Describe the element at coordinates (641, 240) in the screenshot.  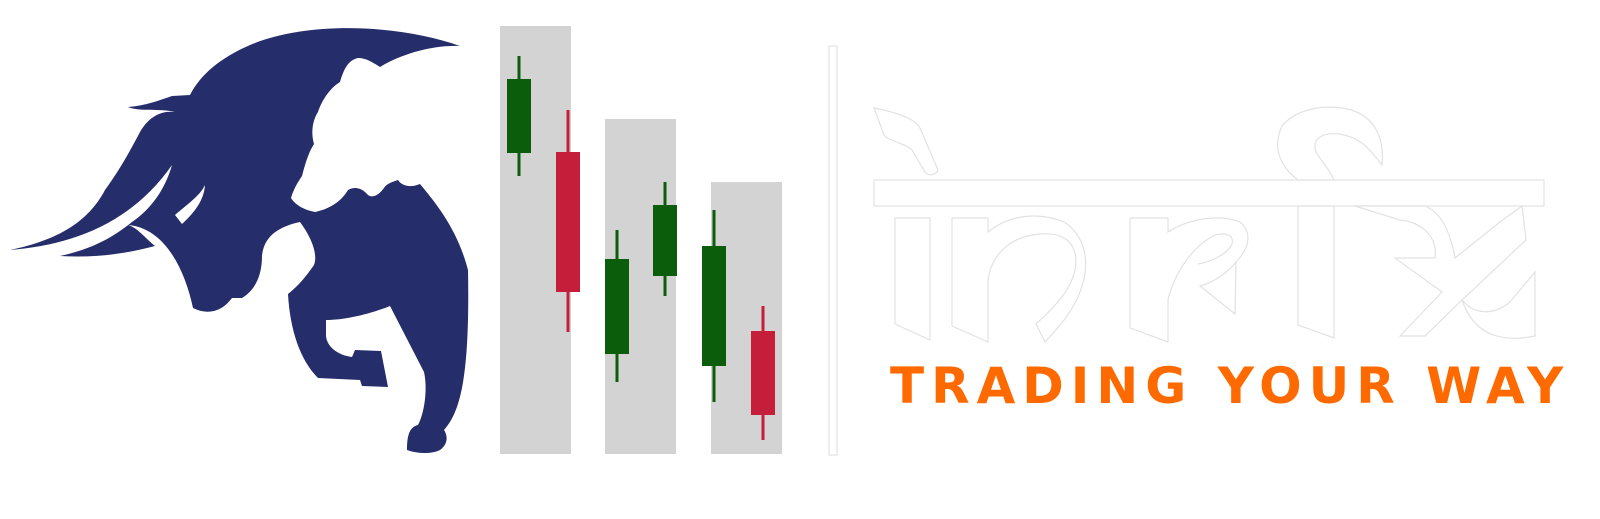
I see `candlestick-chart-icon` at that location.